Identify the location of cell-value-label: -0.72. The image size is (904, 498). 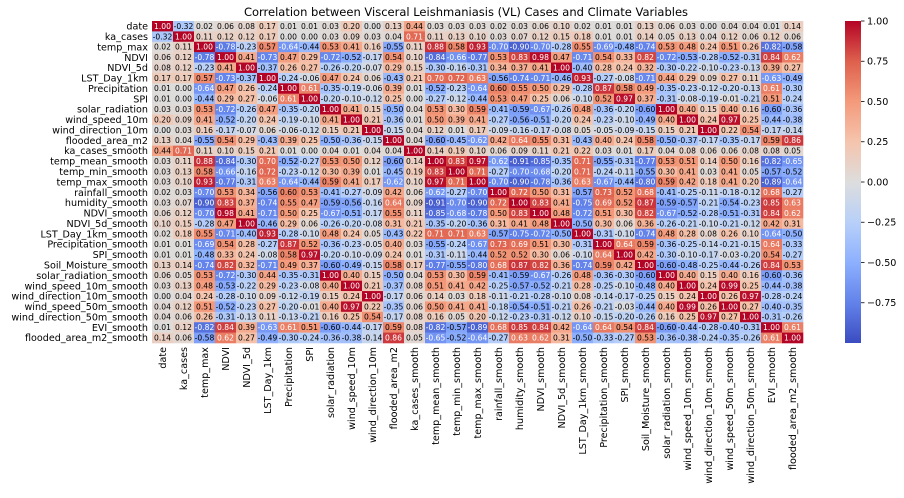
(226, 109).